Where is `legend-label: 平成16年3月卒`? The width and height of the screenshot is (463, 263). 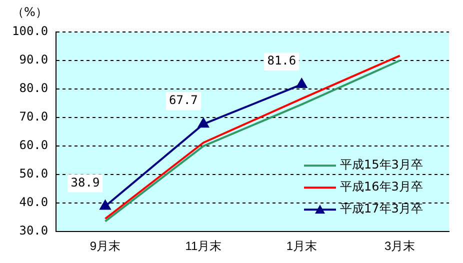
legend-label: 平成16年3月卒 is located at coordinates (381, 187).